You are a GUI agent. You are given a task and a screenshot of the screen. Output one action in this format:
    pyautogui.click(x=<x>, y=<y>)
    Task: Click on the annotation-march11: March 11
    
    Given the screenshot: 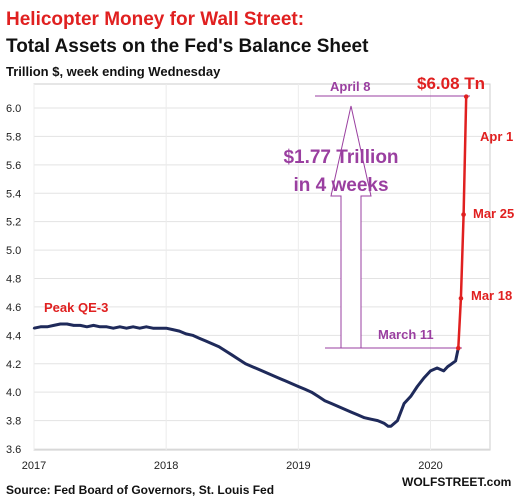 What is the action you would take?
    pyautogui.click(x=406, y=334)
    